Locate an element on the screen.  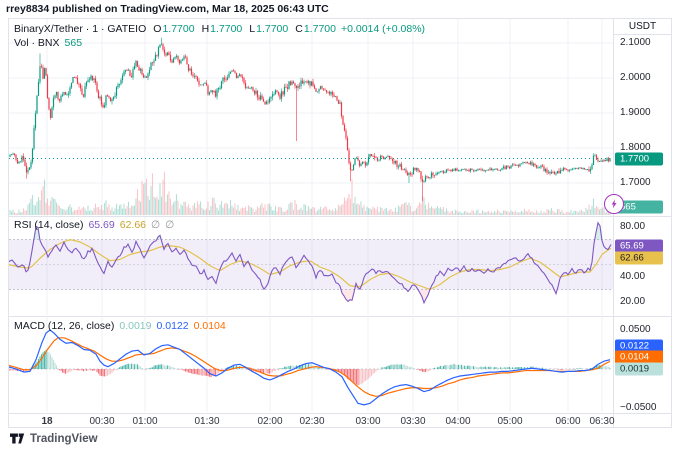
brand-text: TradingView is located at coordinates (64, 438).